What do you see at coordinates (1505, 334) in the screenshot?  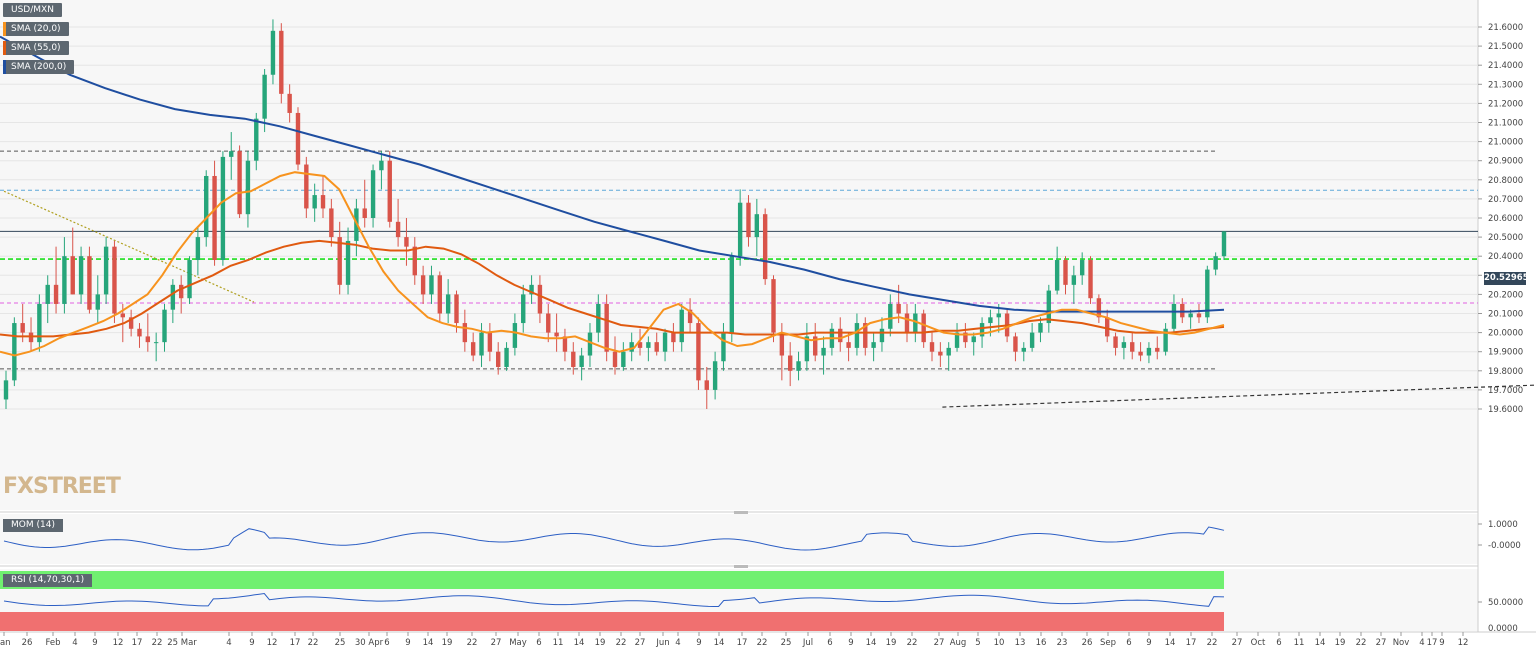 I see `y-tick-label: 20.0000` at bounding box center [1505, 334].